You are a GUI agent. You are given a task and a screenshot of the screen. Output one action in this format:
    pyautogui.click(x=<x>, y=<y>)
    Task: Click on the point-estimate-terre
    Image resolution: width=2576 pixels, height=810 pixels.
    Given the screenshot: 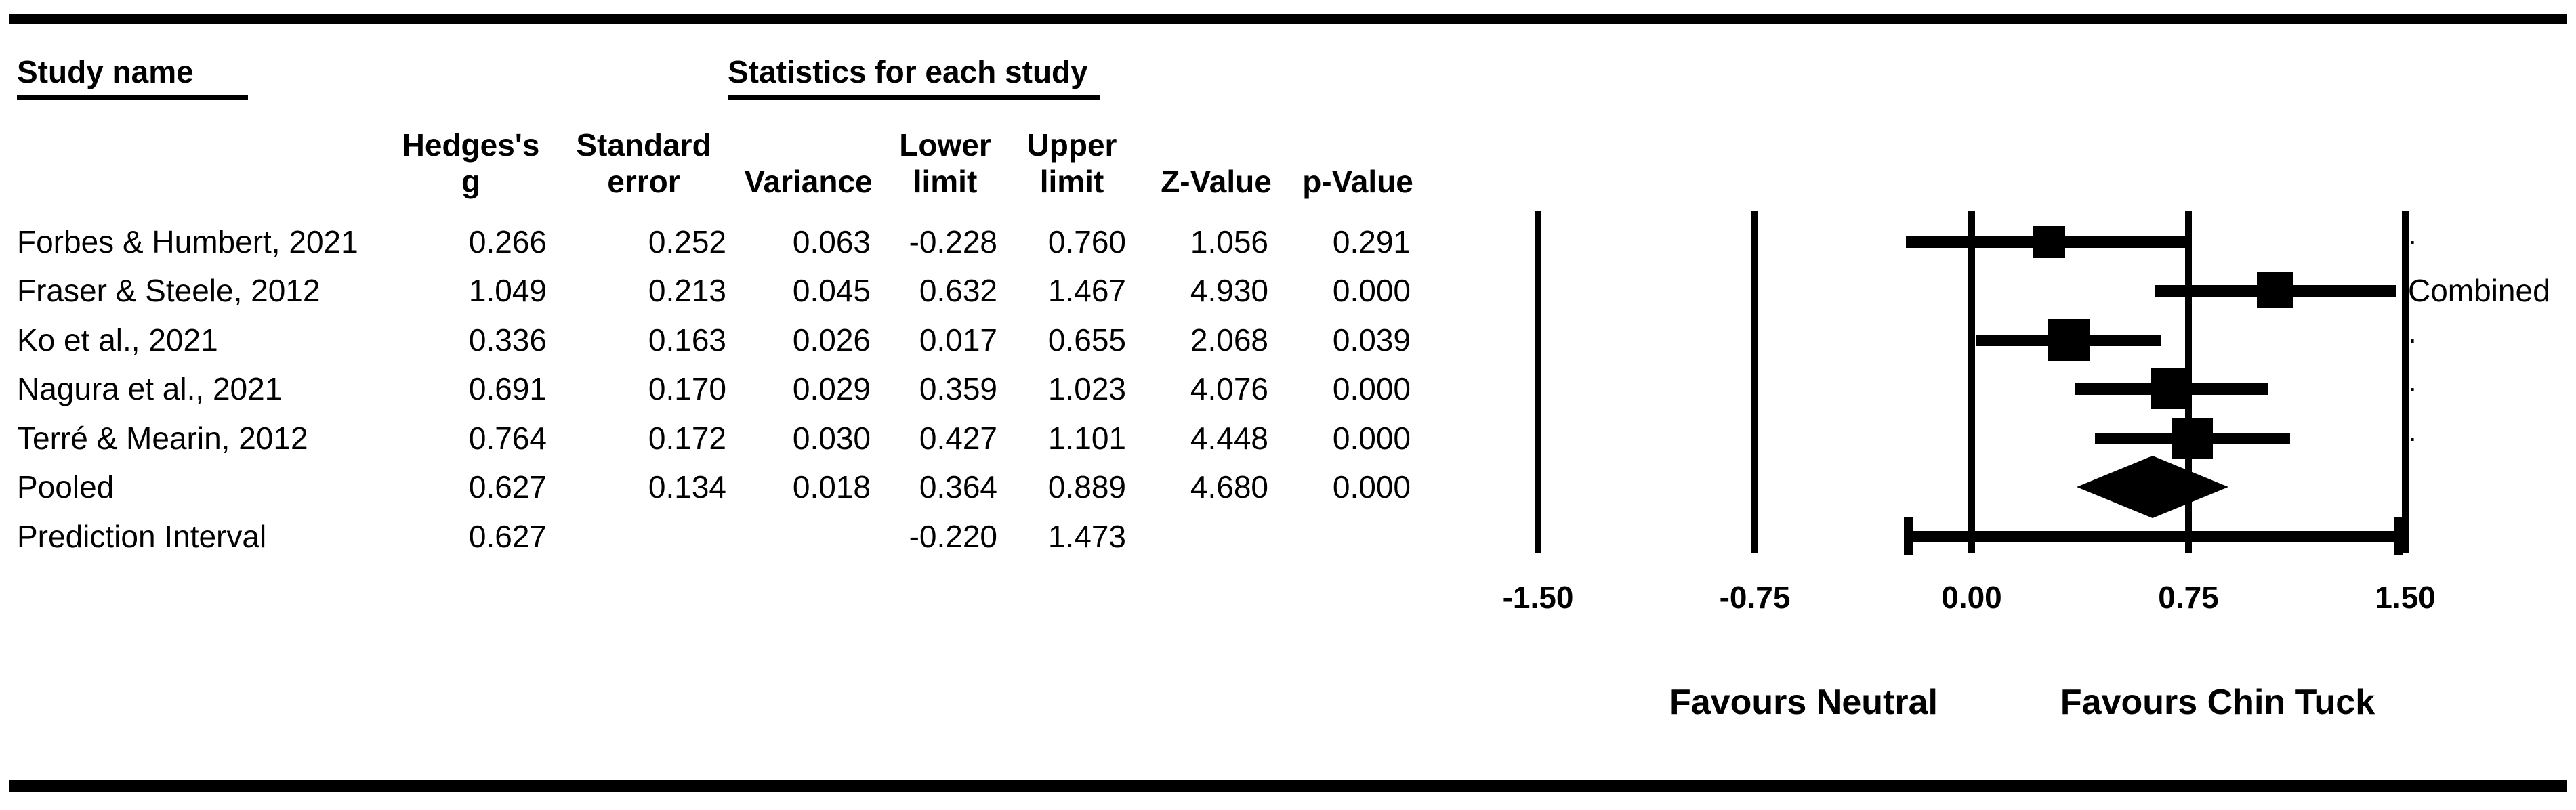 What is the action you would take?
    pyautogui.click(x=2192, y=438)
    